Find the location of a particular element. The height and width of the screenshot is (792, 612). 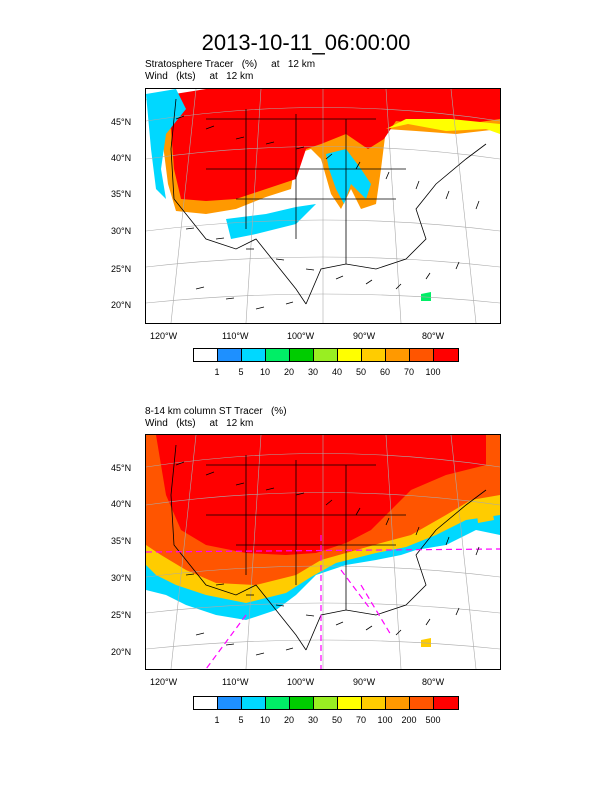

panel2-lat-45: 45°N is located at coordinates (121, 468).